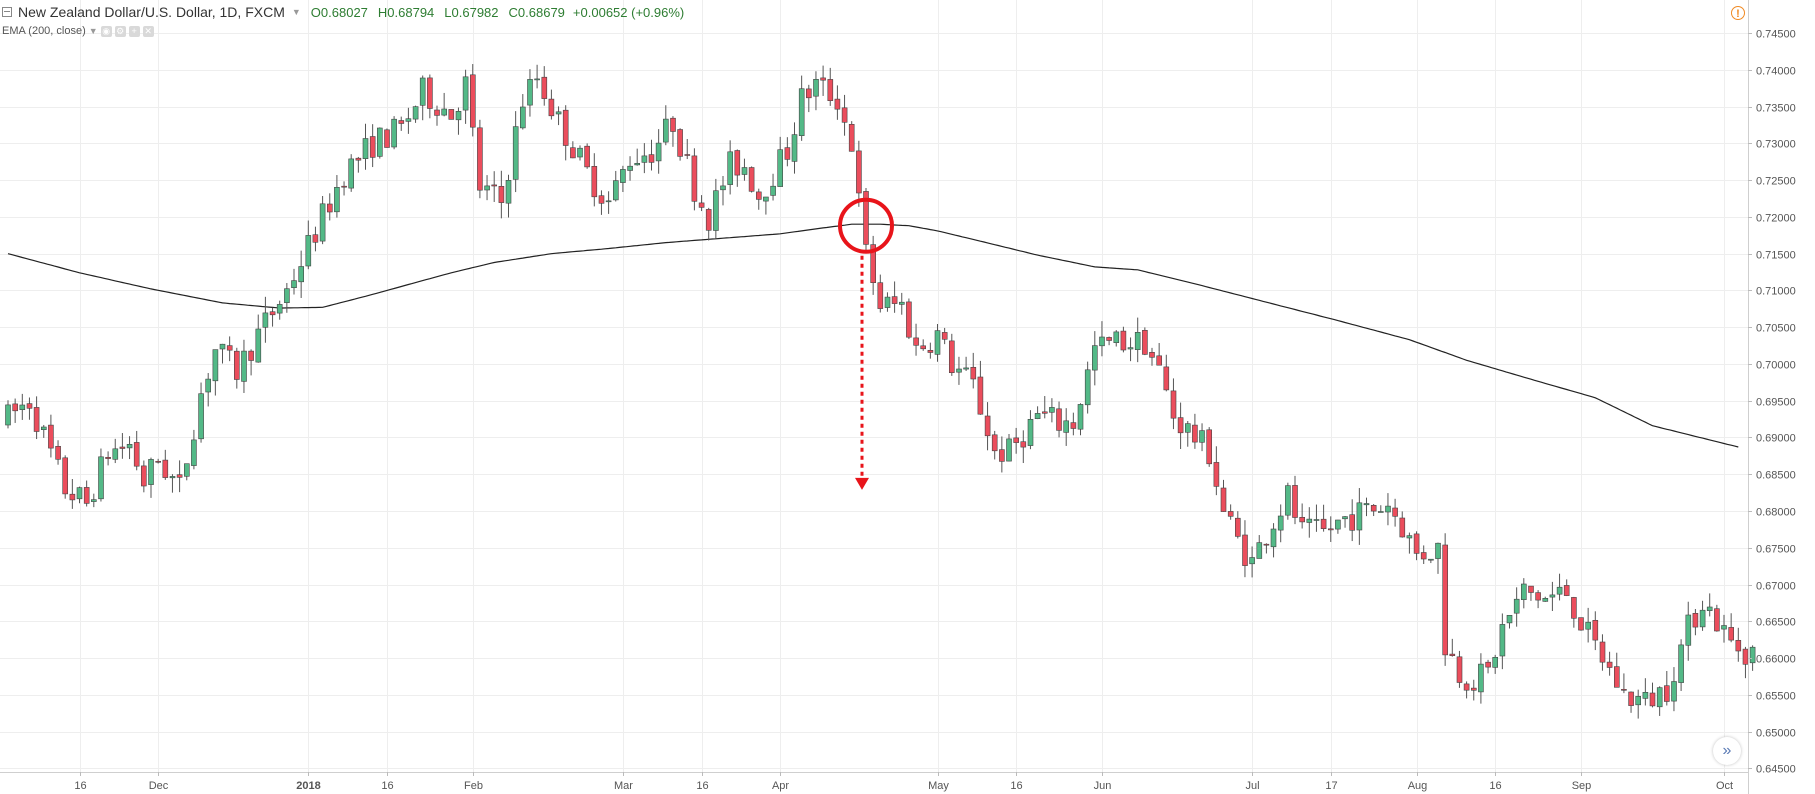 The width and height of the screenshot is (1815, 794). What do you see at coordinates (159, 786) in the screenshot?
I see `time-label: Dec` at bounding box center [159, 786].